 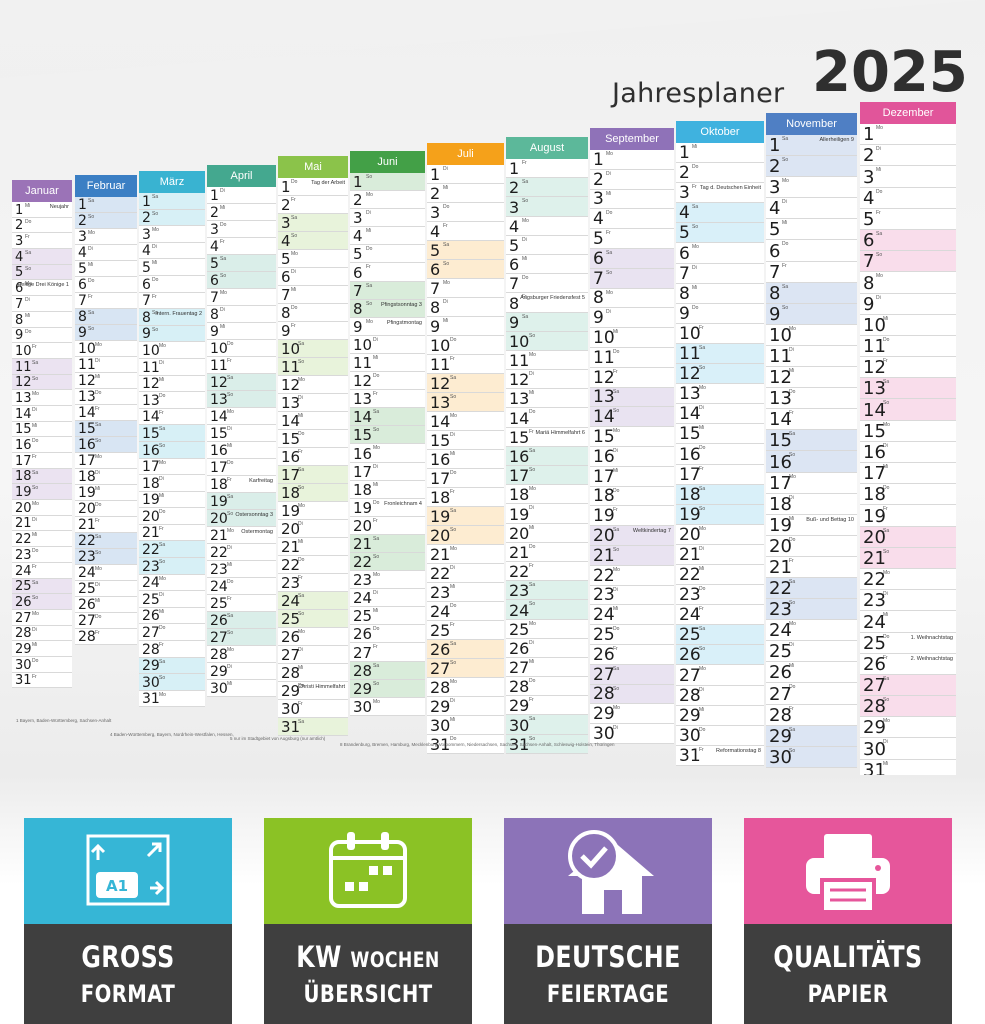 What do you see at coordinates (848, 994) in the screenshot?
I see `feature-line2: PAPIER` at bounding box center [848, 994].